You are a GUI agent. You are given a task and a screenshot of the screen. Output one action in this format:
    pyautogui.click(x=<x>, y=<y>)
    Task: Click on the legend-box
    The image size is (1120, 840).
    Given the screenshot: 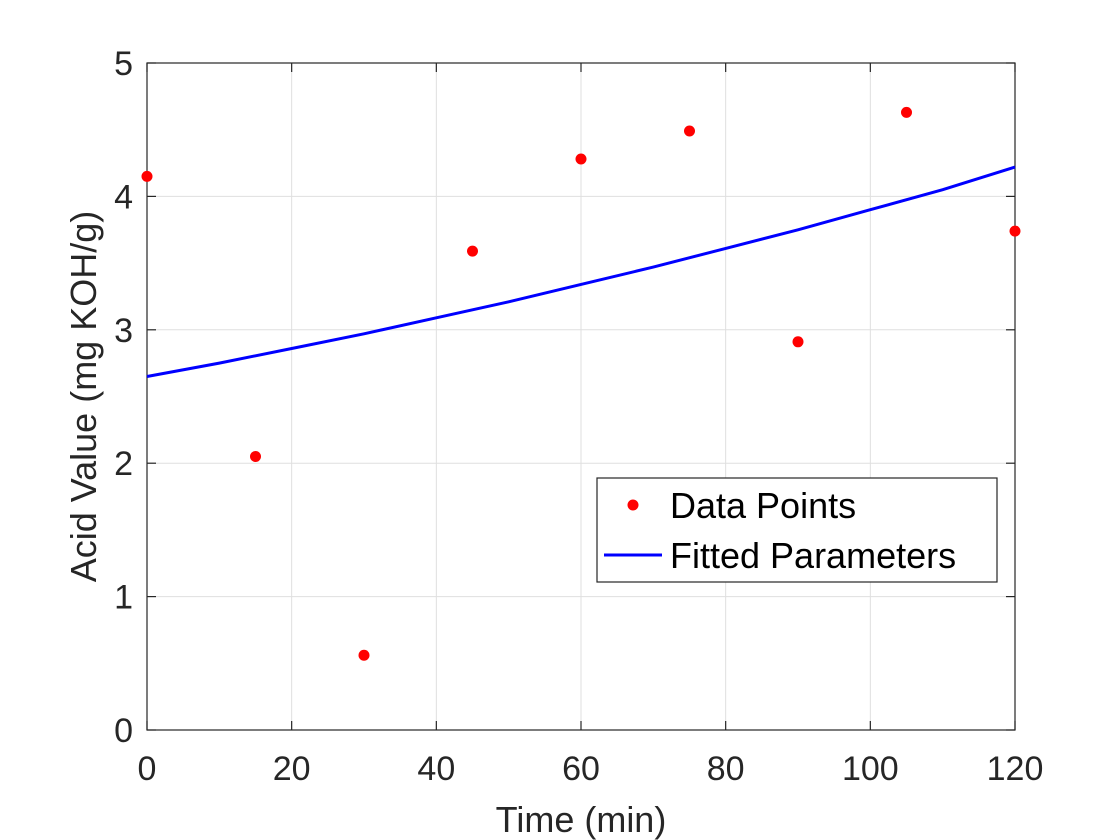 What is the action you would take?
    pyautogui.click(x=797, y=530)
    